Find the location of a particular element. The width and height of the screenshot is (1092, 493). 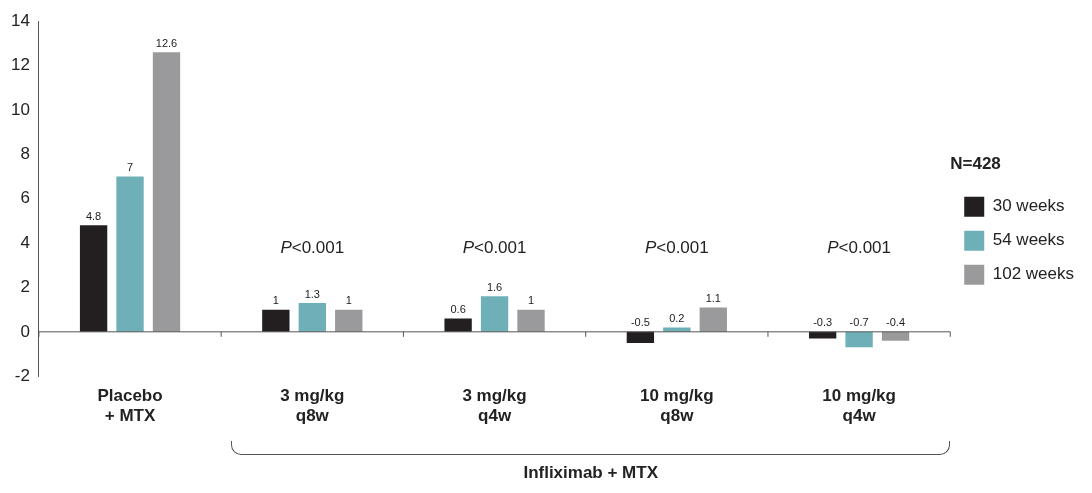

y-tick-label: 0 is located at coordinates (25, 331).